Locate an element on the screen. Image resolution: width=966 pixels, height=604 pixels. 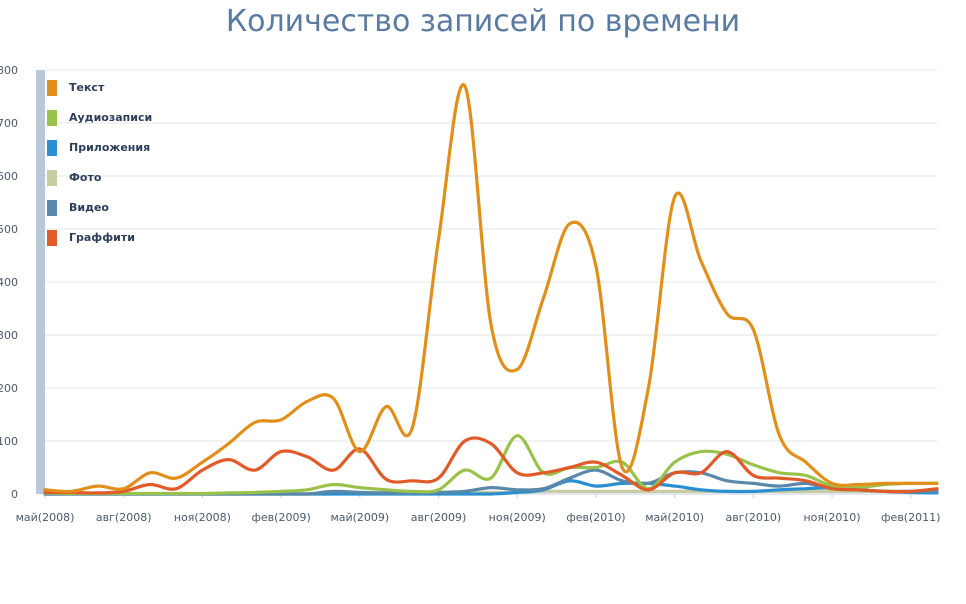
y-axis-band is located at coordinates (40, 282).